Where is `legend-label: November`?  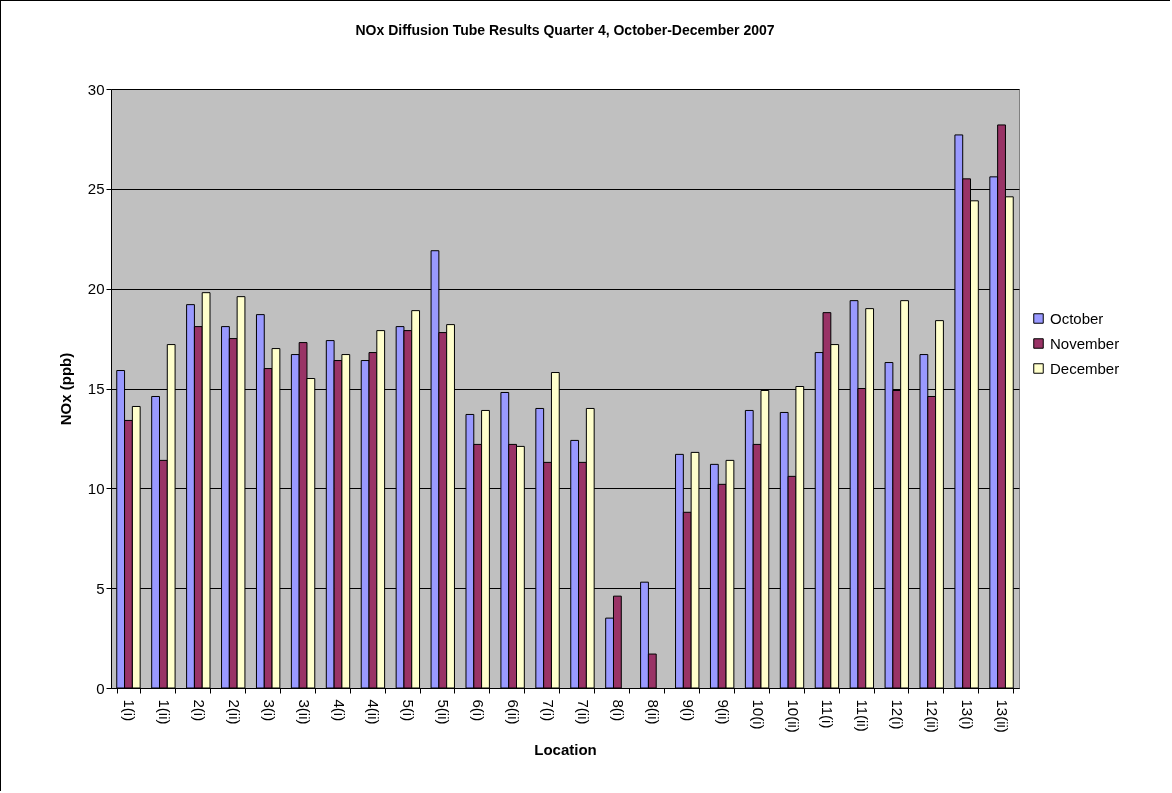
legend-label: November is located at coordinates (1085, 343).